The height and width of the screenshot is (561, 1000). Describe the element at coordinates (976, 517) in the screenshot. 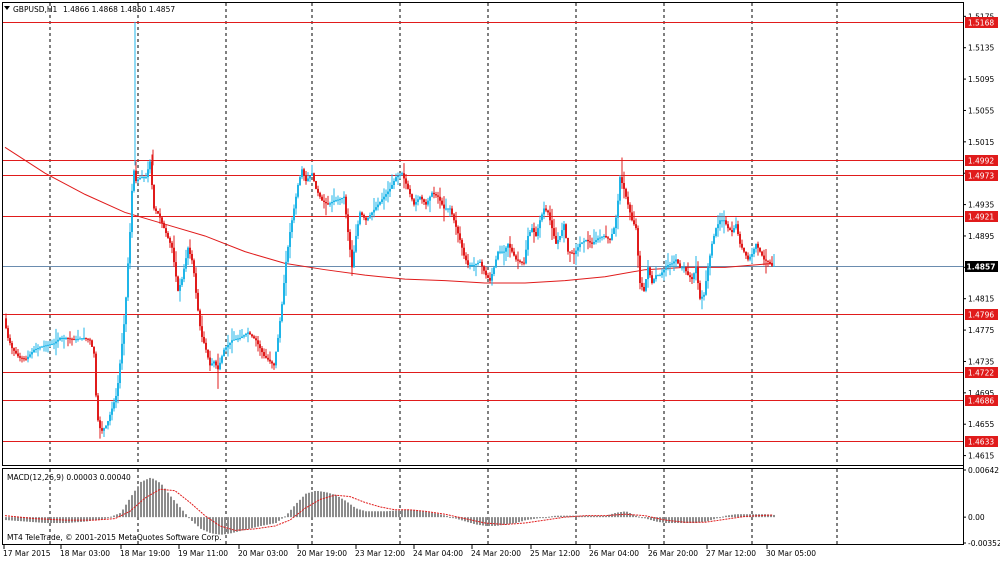

I see `macd-tick-label: 0.00` at that location.